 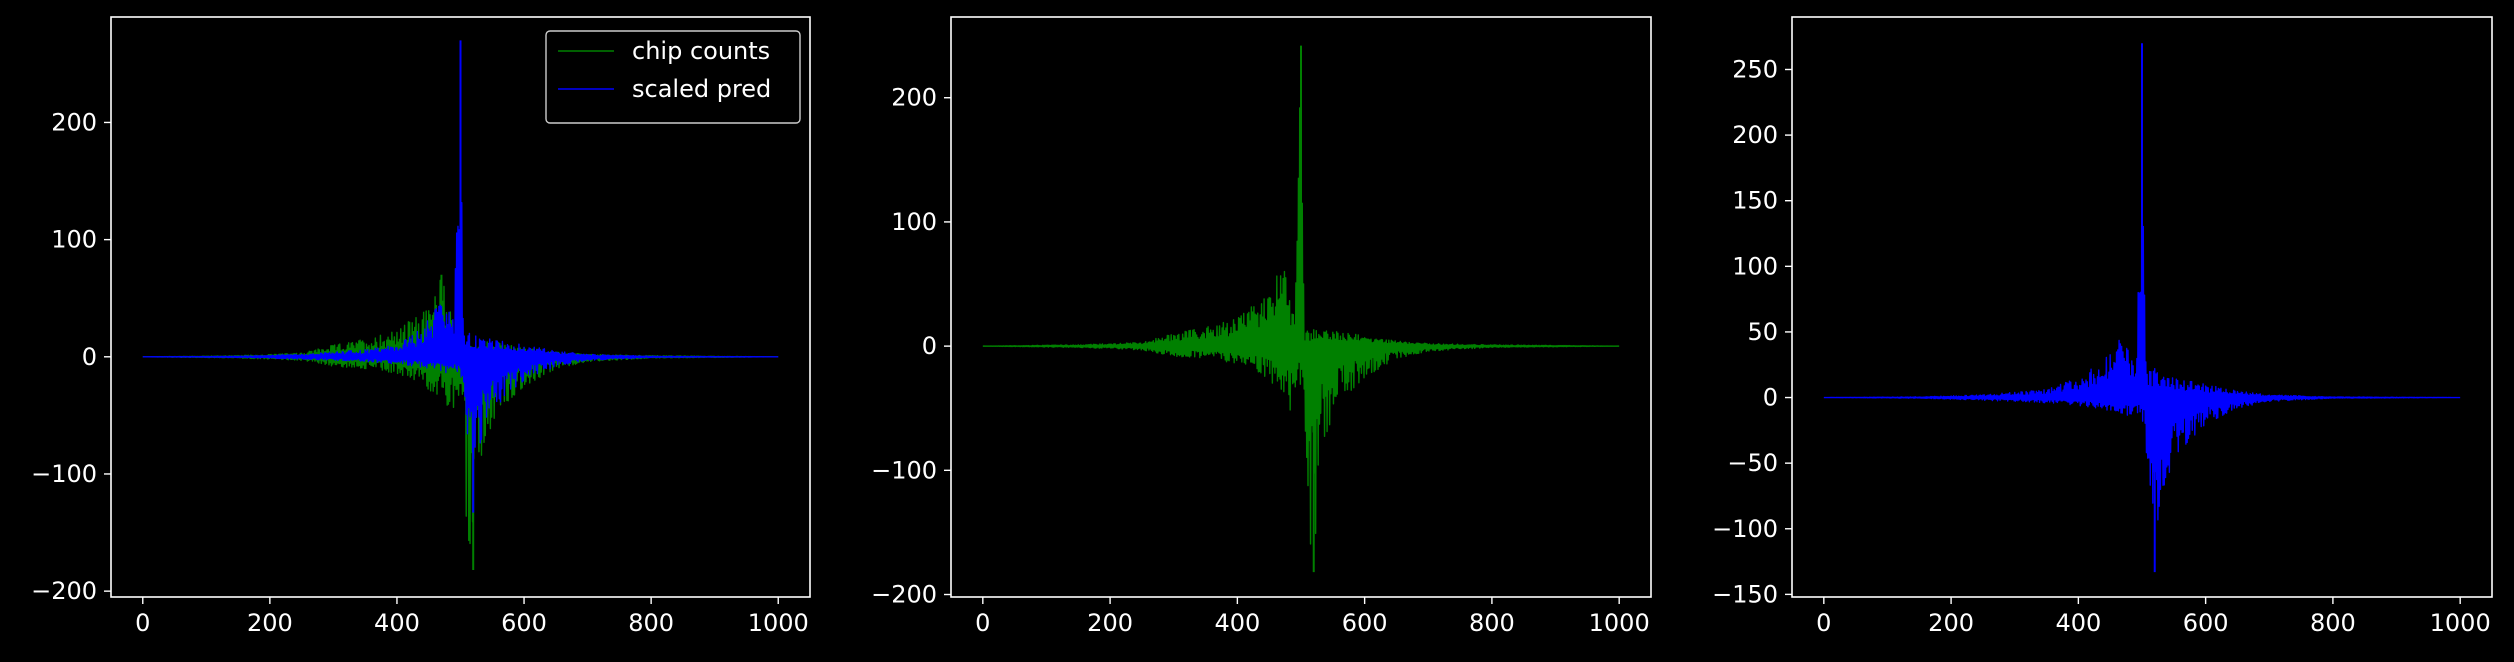 I want to click on y-tick-label: −150, so click(x=1745, y=594).